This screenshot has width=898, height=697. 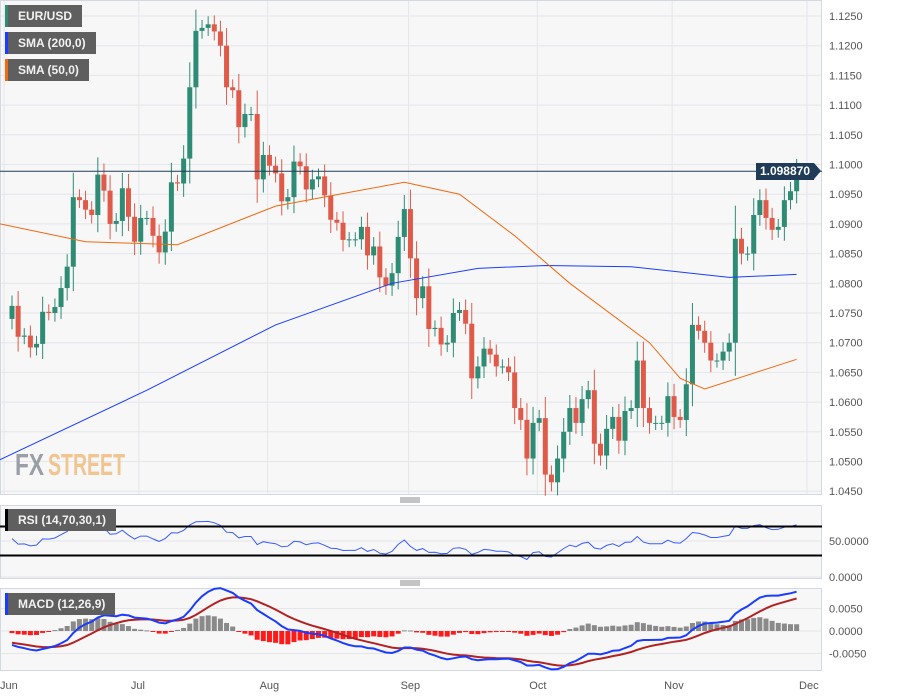 What do you see at coordinates (29, 464) in the screenshot?
I see `watermark-fx: FX` at bounding box center [29, 464].